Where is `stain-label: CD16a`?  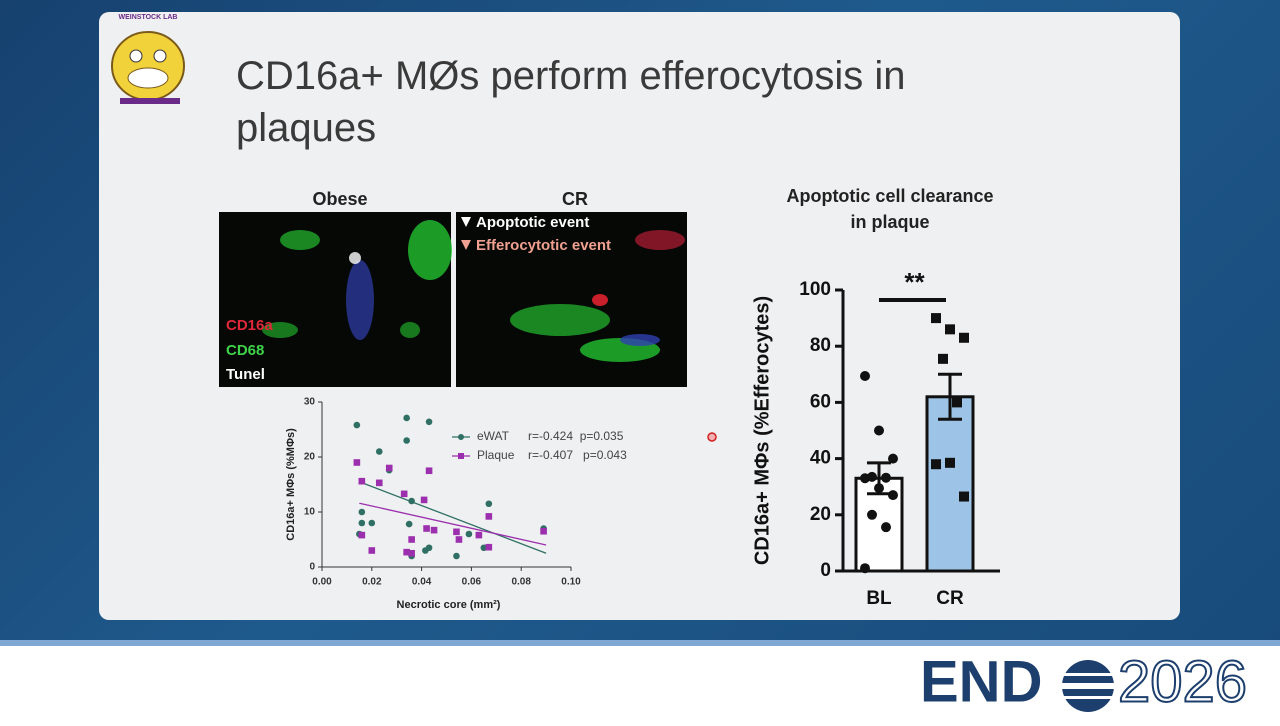 stain-label: CD16a is located at coordinates (249, 325).